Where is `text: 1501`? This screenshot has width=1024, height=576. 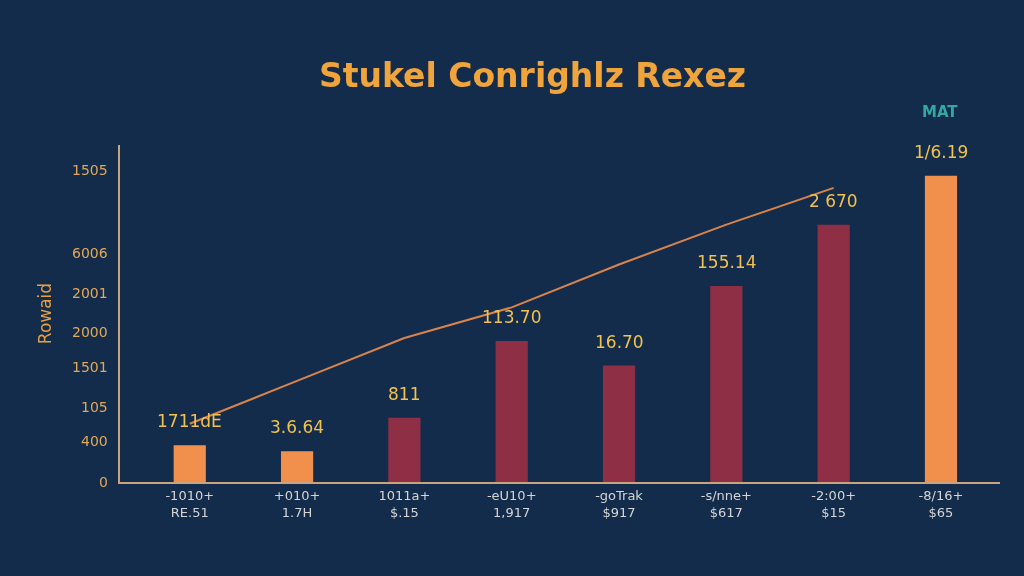 text: 1501 is located at coordinates (90, 367).